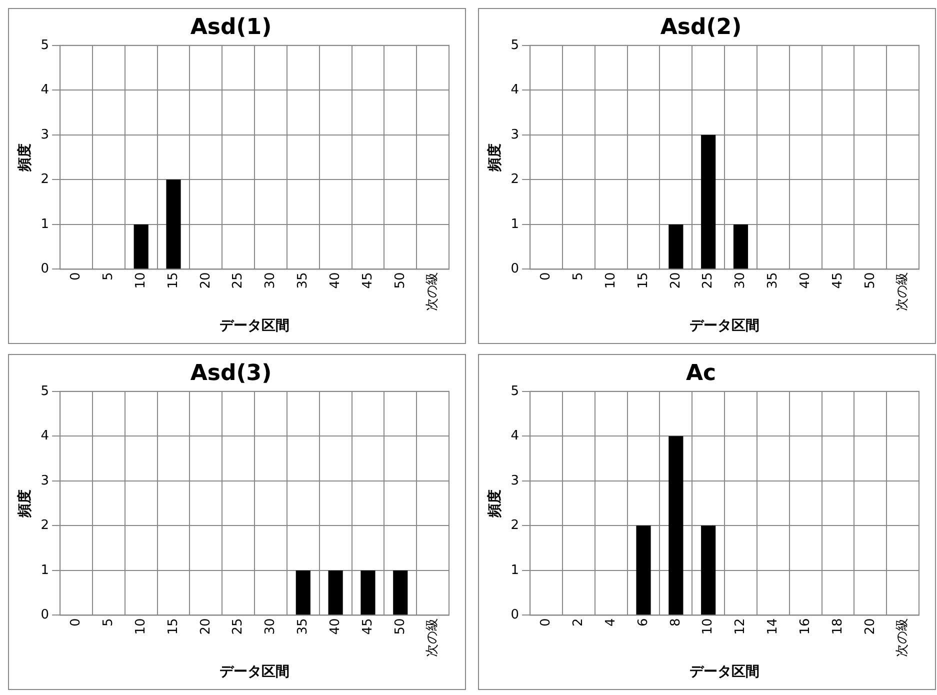  What do you see at coordinates (838, 626) in the screenshot?
I see `x-tick-label: 18` at bounding box center [838, 626].